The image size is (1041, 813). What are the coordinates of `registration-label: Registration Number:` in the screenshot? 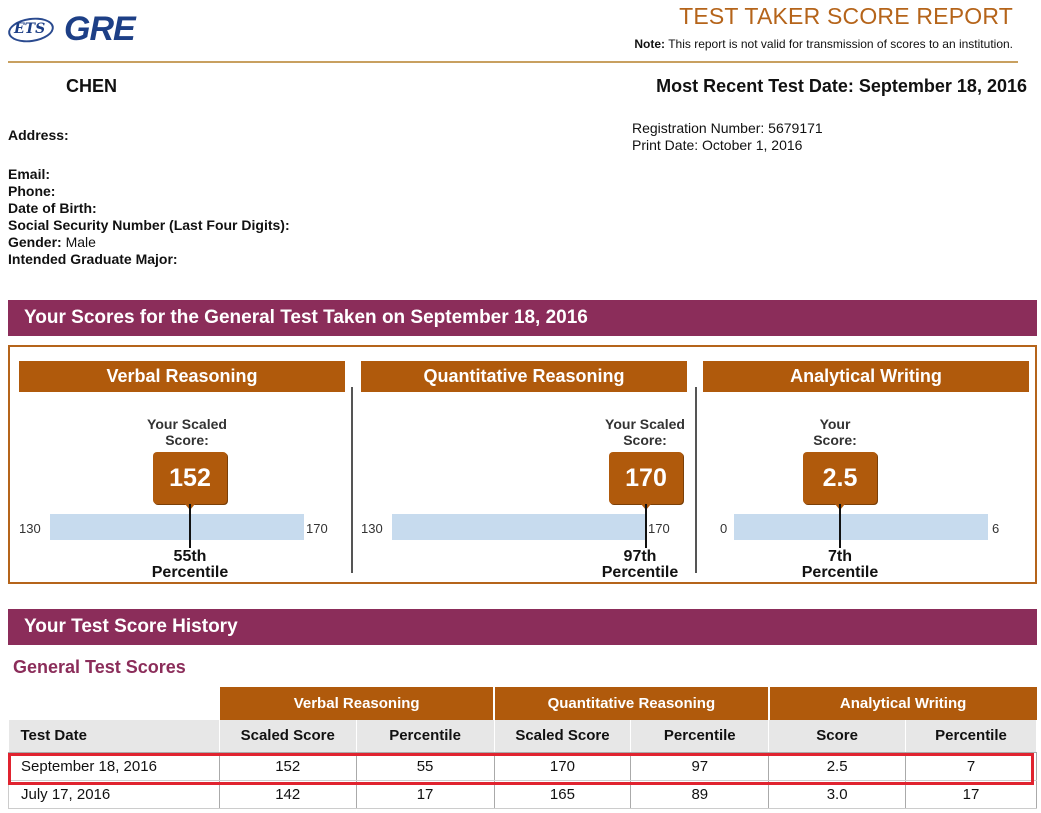 It's located at (698, 128).